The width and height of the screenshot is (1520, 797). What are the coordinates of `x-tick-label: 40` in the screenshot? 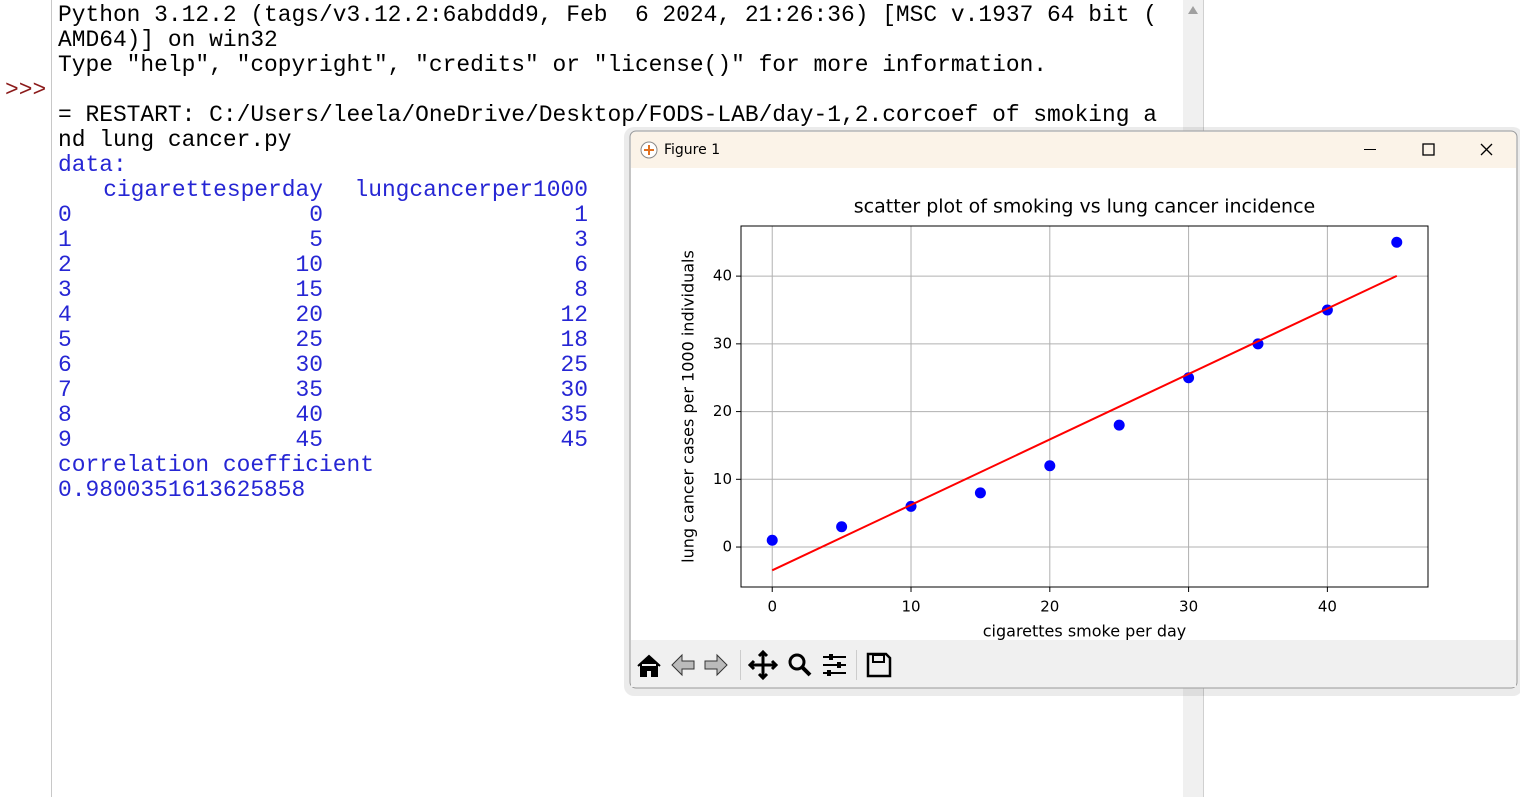 It's located at (1327, 607).